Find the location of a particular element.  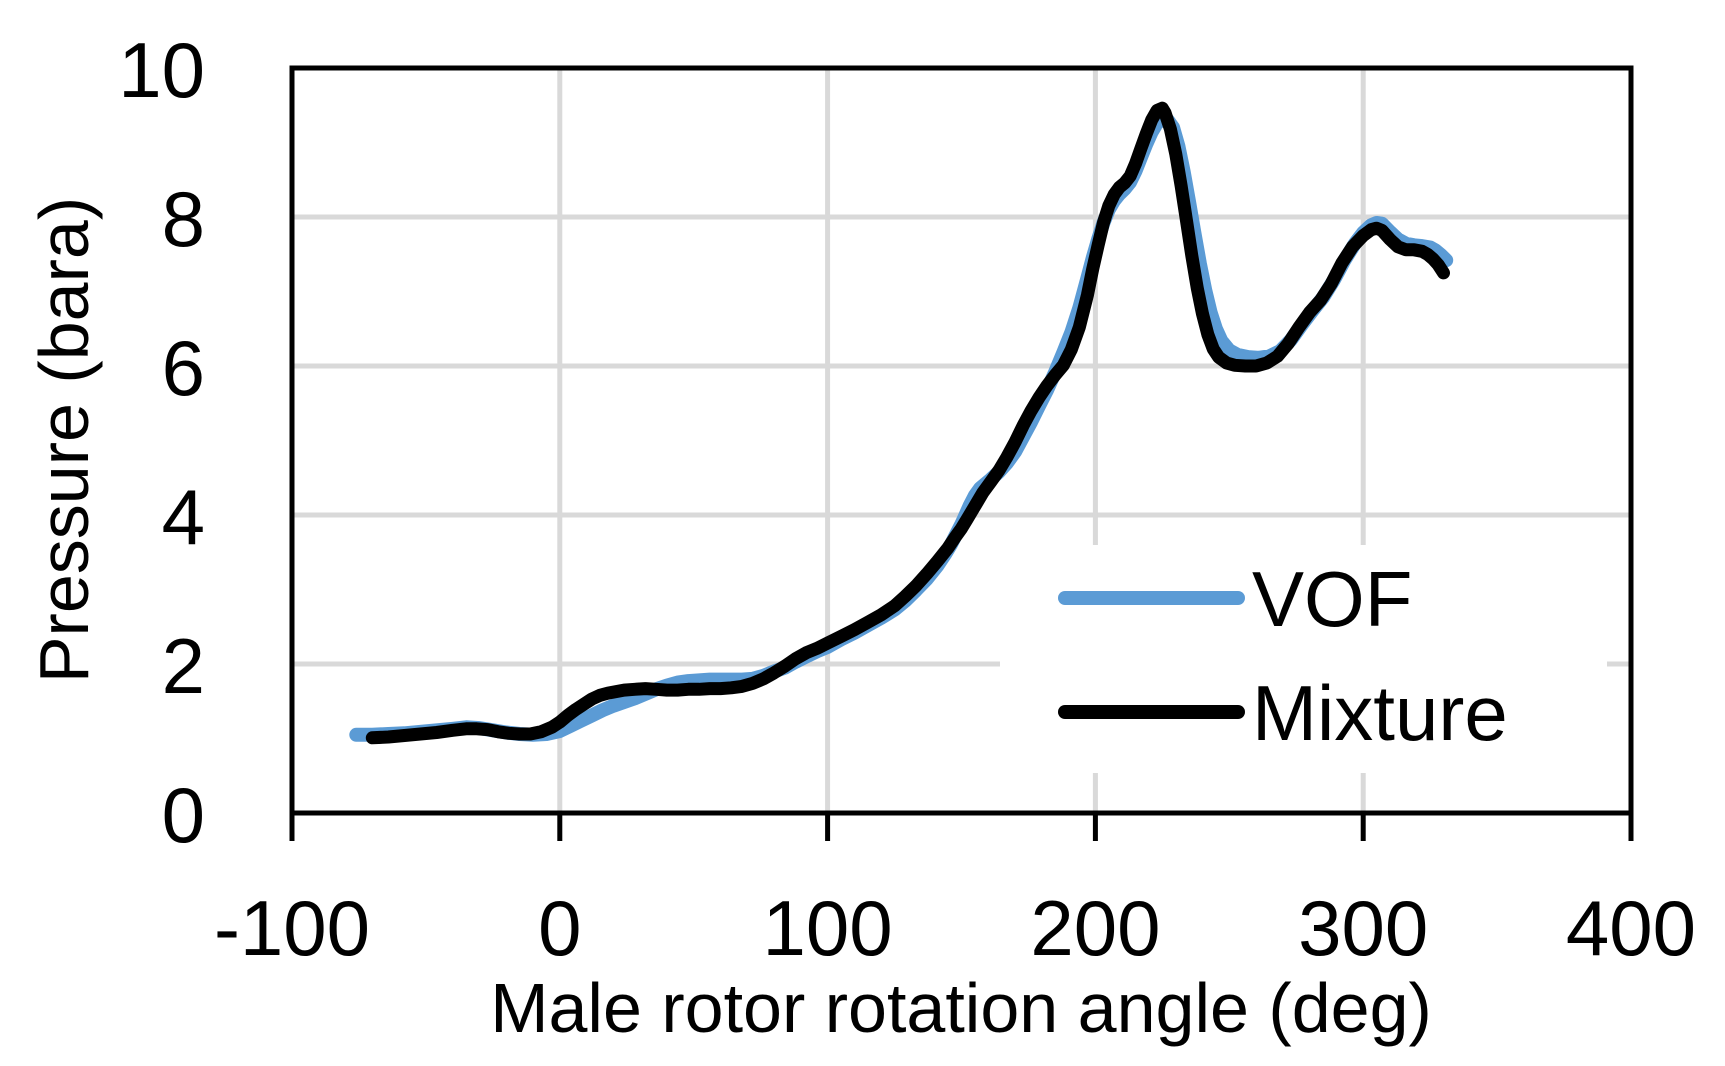

legend-background is located at coordinates (1303, 659).